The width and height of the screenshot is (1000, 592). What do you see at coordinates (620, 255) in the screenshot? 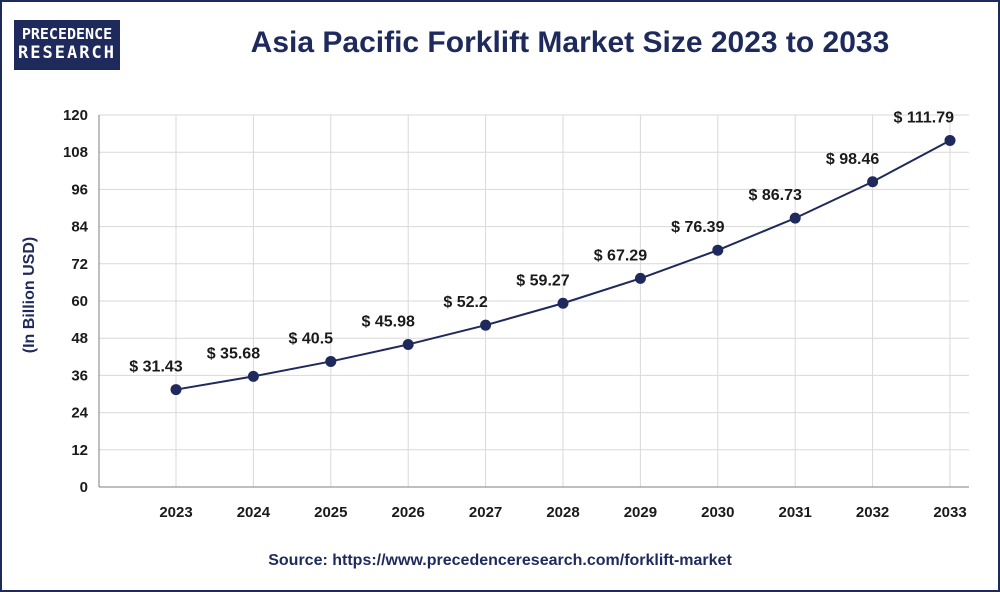
I see `data-label-2029: $ 67.29` at bounding box center [620, 255].